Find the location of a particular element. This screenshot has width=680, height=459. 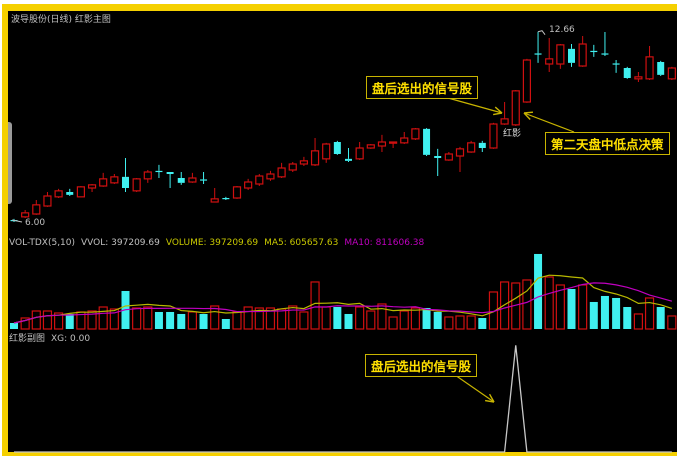

low-marker-icon is located at coordinates (17, 221).